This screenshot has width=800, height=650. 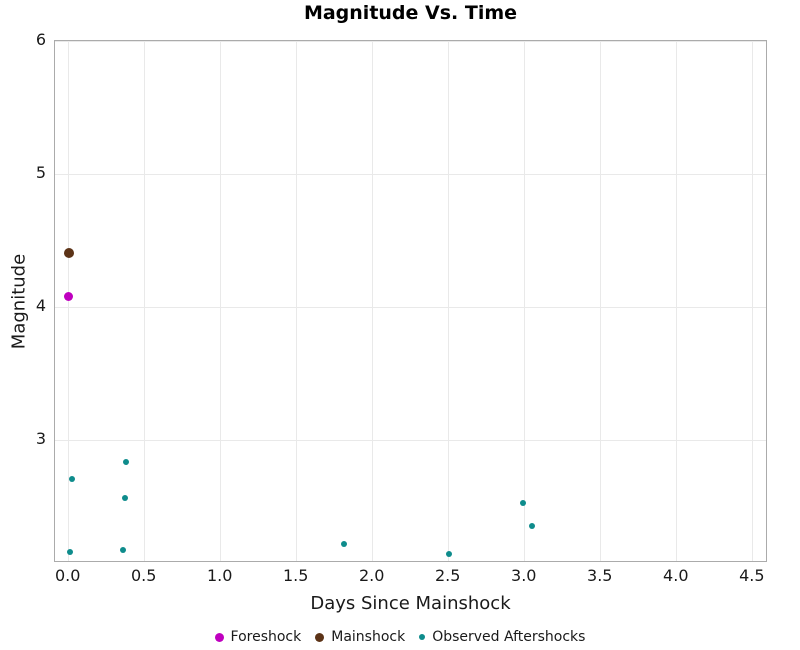 I want to click on x-axis-label: Days Since Mainshock, so click(x=410, y=603).